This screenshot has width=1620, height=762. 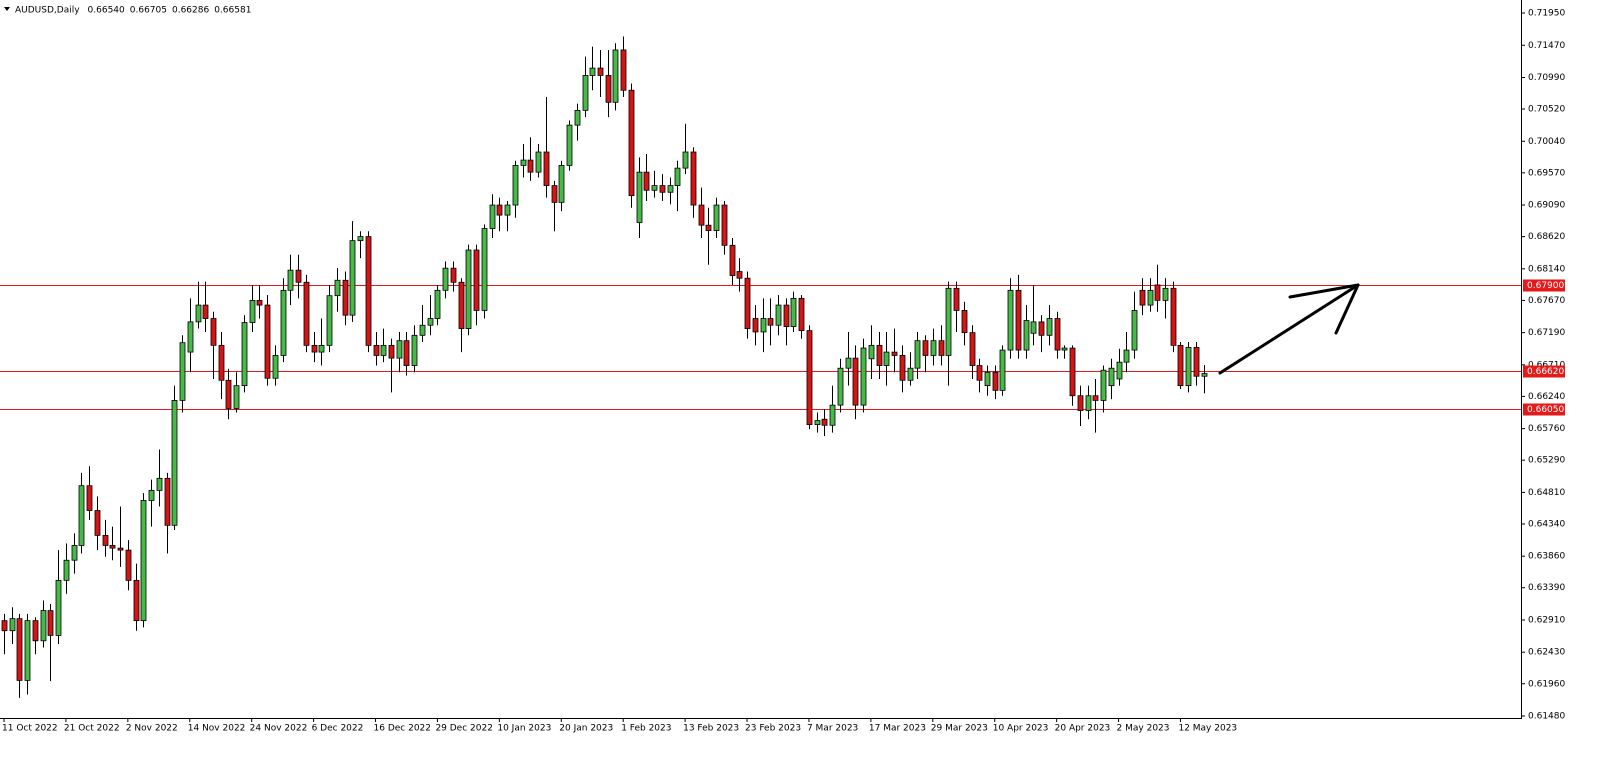 What do you see at coordinates (1546, 493) in the screenshot?
I see `y-tick-label: 0.64810` at bounding box center [1546, 493].